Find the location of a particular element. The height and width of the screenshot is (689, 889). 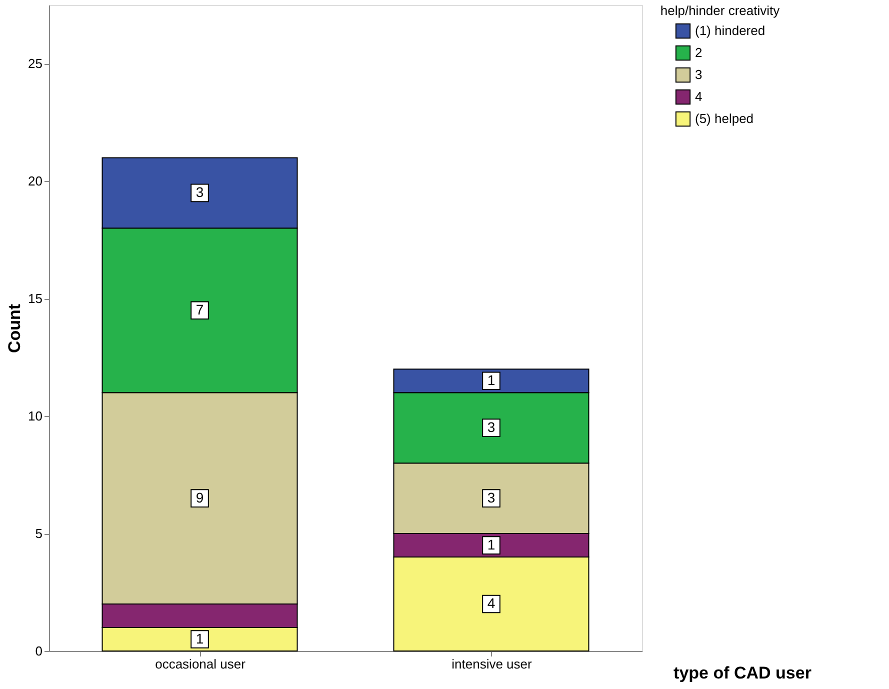

data-label: 4 is located at coordinates (491, 603).